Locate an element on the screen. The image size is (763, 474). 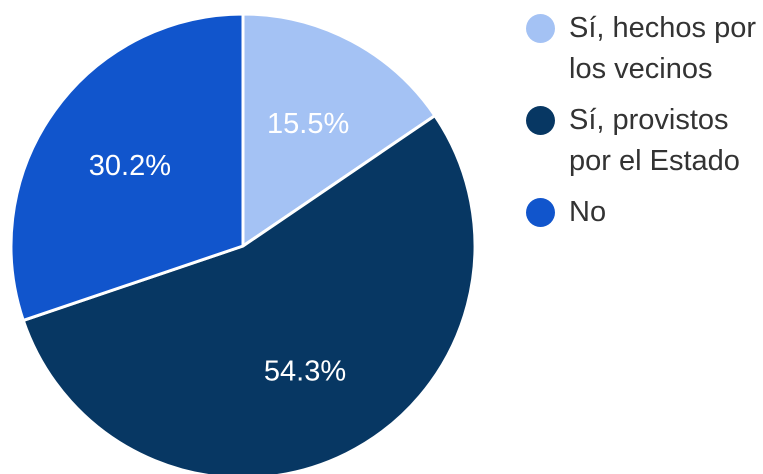
slice-label-estado: 54.3% is located at coordinates (305, 372).